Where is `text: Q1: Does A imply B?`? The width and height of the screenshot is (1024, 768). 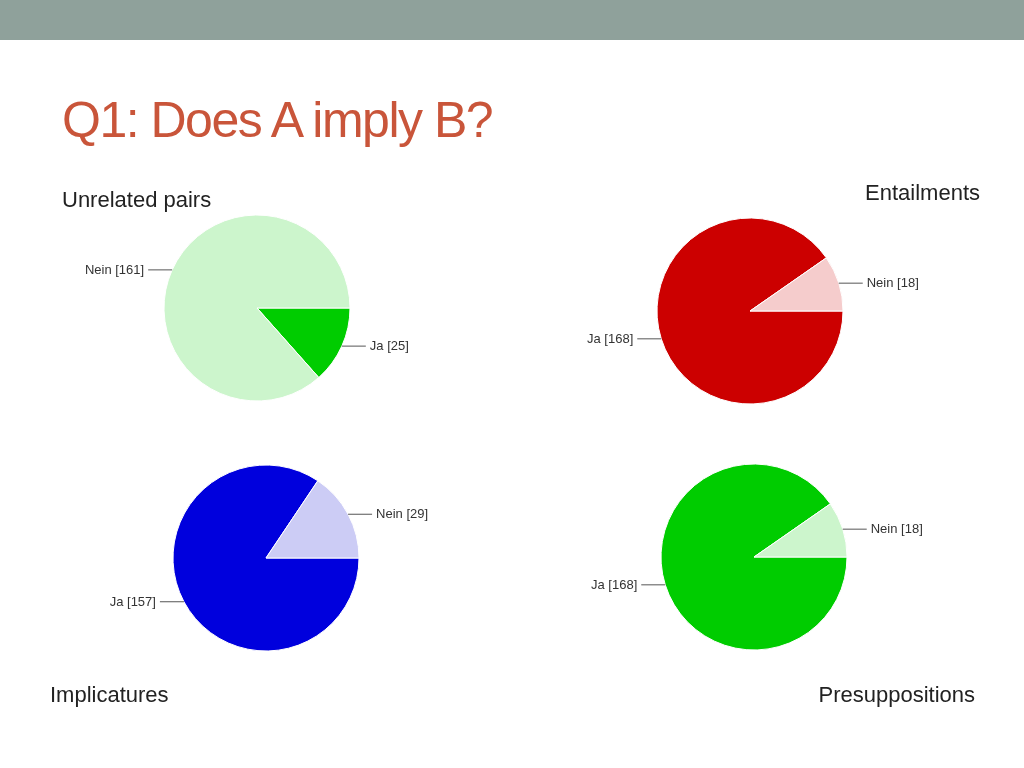
text: Q1: Does A imply B? is located at coordinates (277, 120).